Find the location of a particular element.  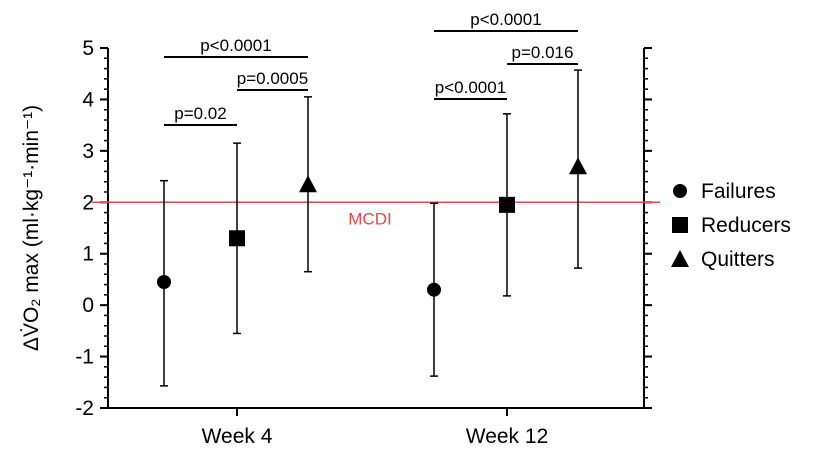

y-tick-label: 4 is located at coordinates (88, 99).